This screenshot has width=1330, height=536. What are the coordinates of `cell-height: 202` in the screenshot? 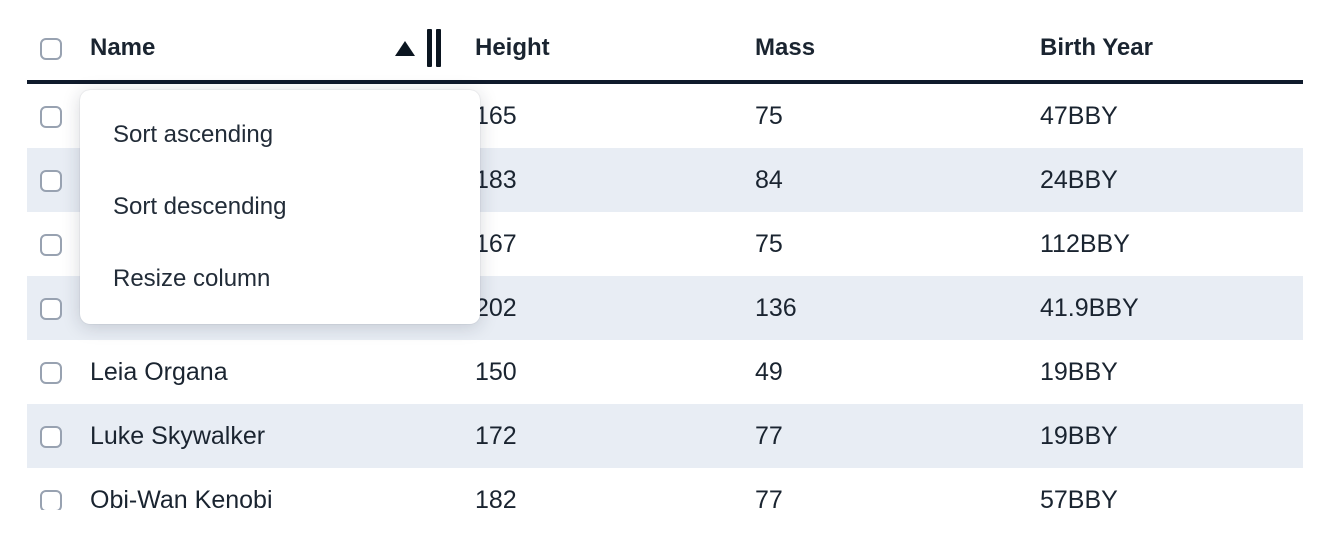 It's located at (496, 307).